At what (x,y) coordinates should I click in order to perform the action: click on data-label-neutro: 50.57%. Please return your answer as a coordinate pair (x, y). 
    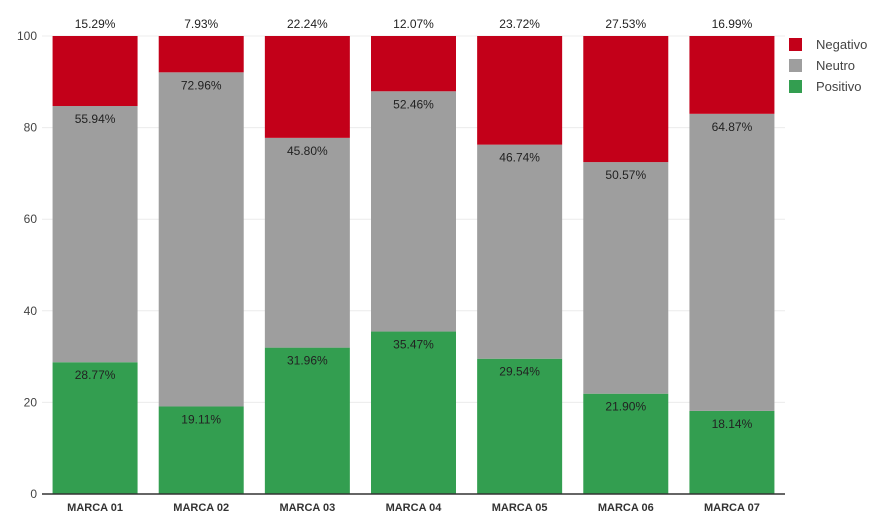
    Looking at the image, I should click on (625, 175).